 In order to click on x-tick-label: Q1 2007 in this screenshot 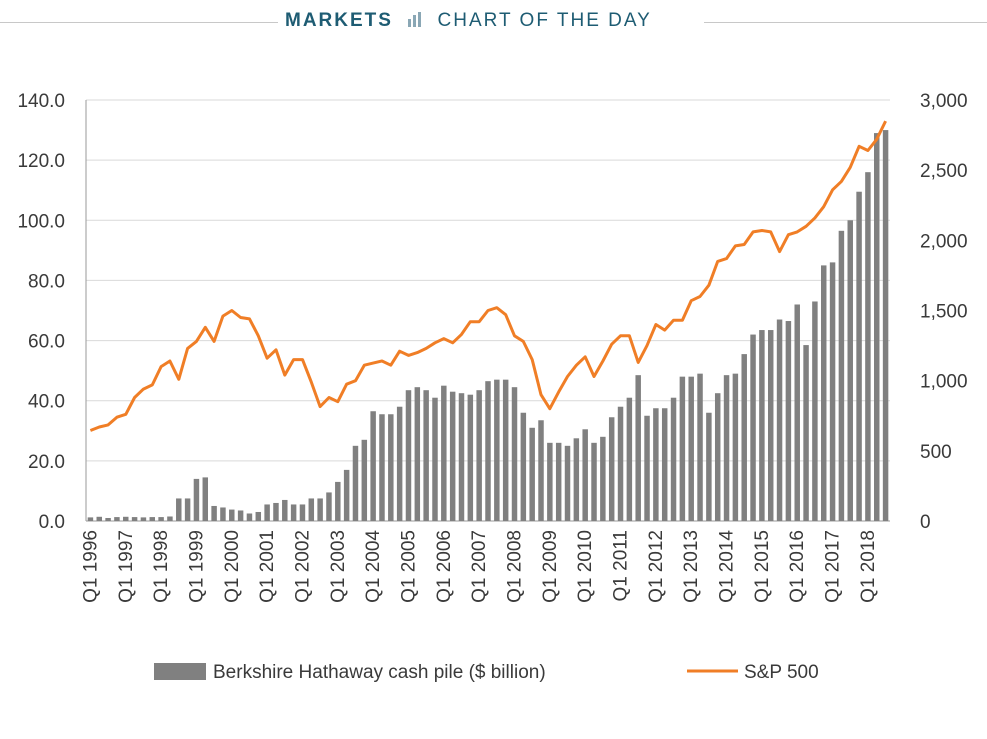, I will do `click(479, 566)`.